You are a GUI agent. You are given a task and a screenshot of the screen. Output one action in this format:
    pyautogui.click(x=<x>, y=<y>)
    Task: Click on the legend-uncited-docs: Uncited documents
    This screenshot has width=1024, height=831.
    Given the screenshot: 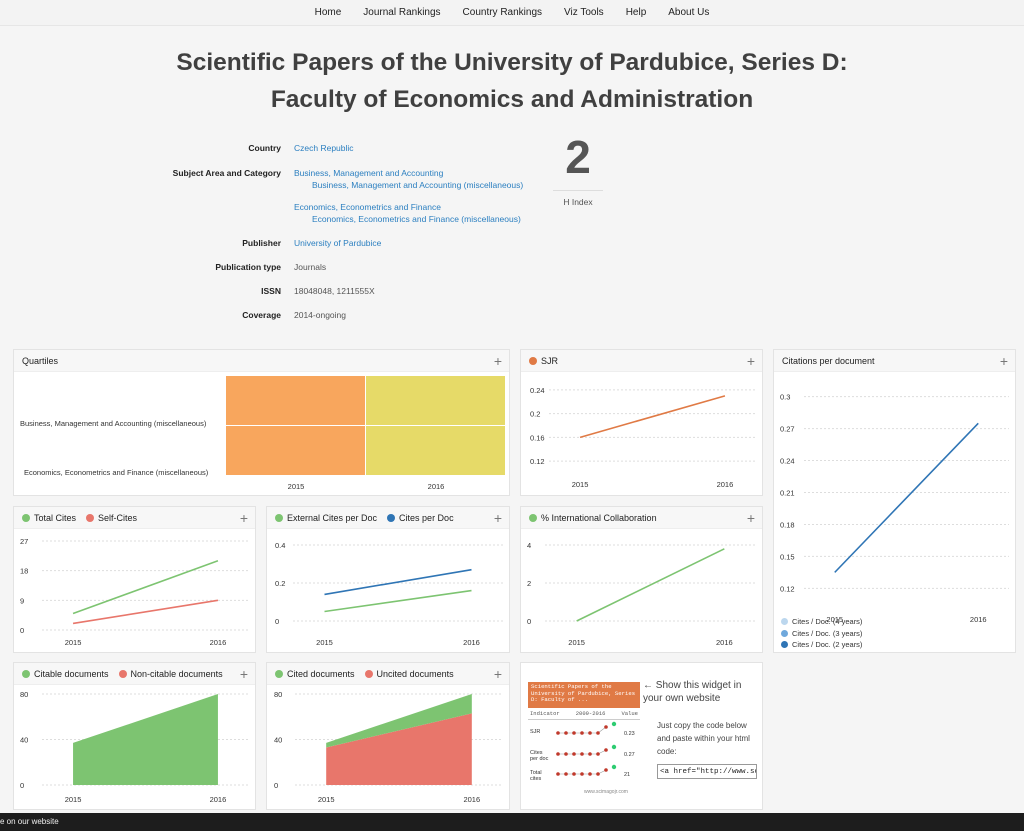 What is the action you would take?
    pyautogui.click(x=409, y=674)
    